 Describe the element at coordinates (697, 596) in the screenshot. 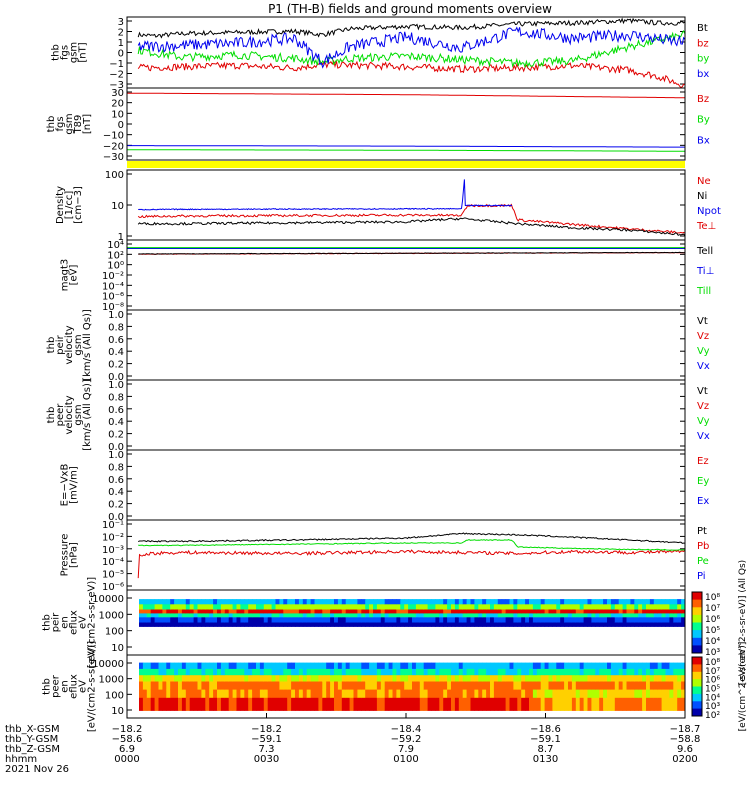

I see `colorbar-segment` at that location.